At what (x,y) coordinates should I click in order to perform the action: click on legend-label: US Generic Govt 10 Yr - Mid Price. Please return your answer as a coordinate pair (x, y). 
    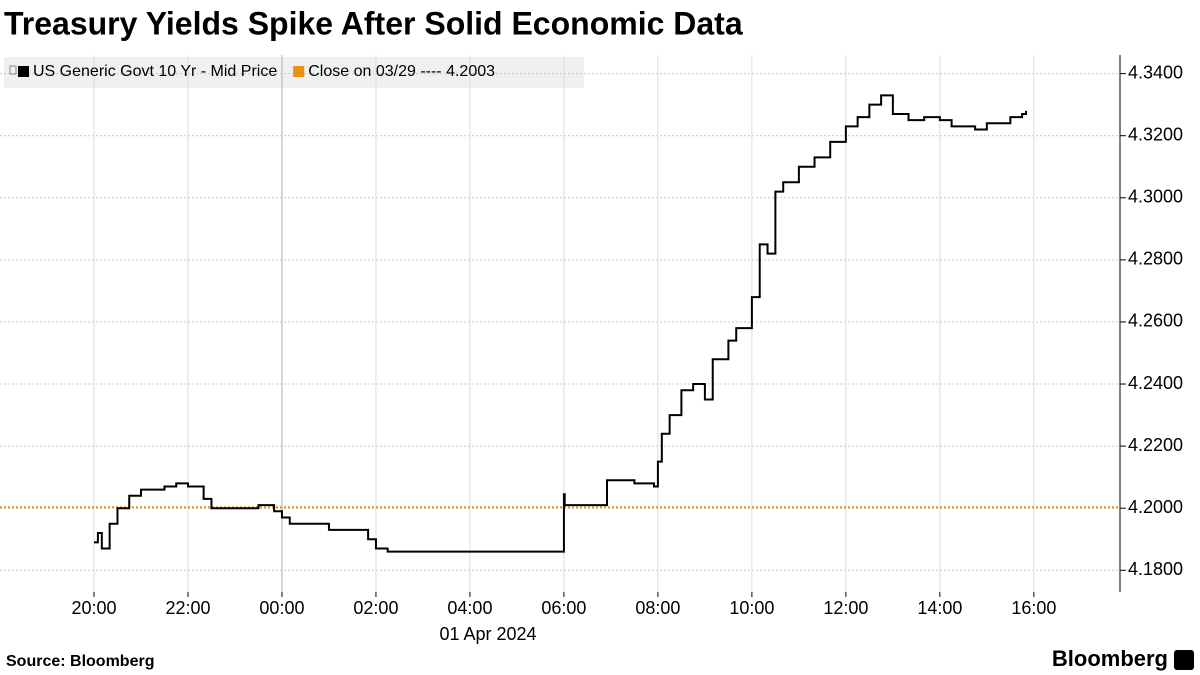
    Looking at the image, I should click on (155, 71).